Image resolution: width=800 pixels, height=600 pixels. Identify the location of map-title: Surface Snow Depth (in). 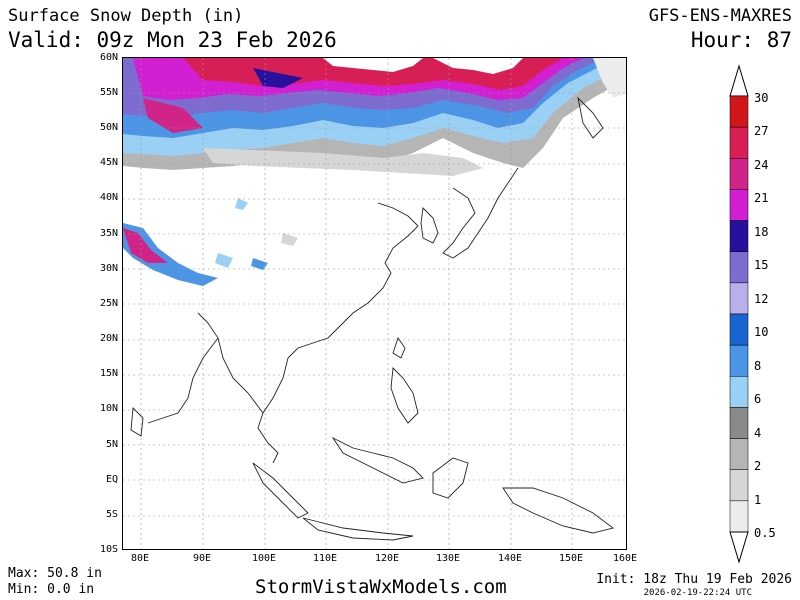
(126, 16).